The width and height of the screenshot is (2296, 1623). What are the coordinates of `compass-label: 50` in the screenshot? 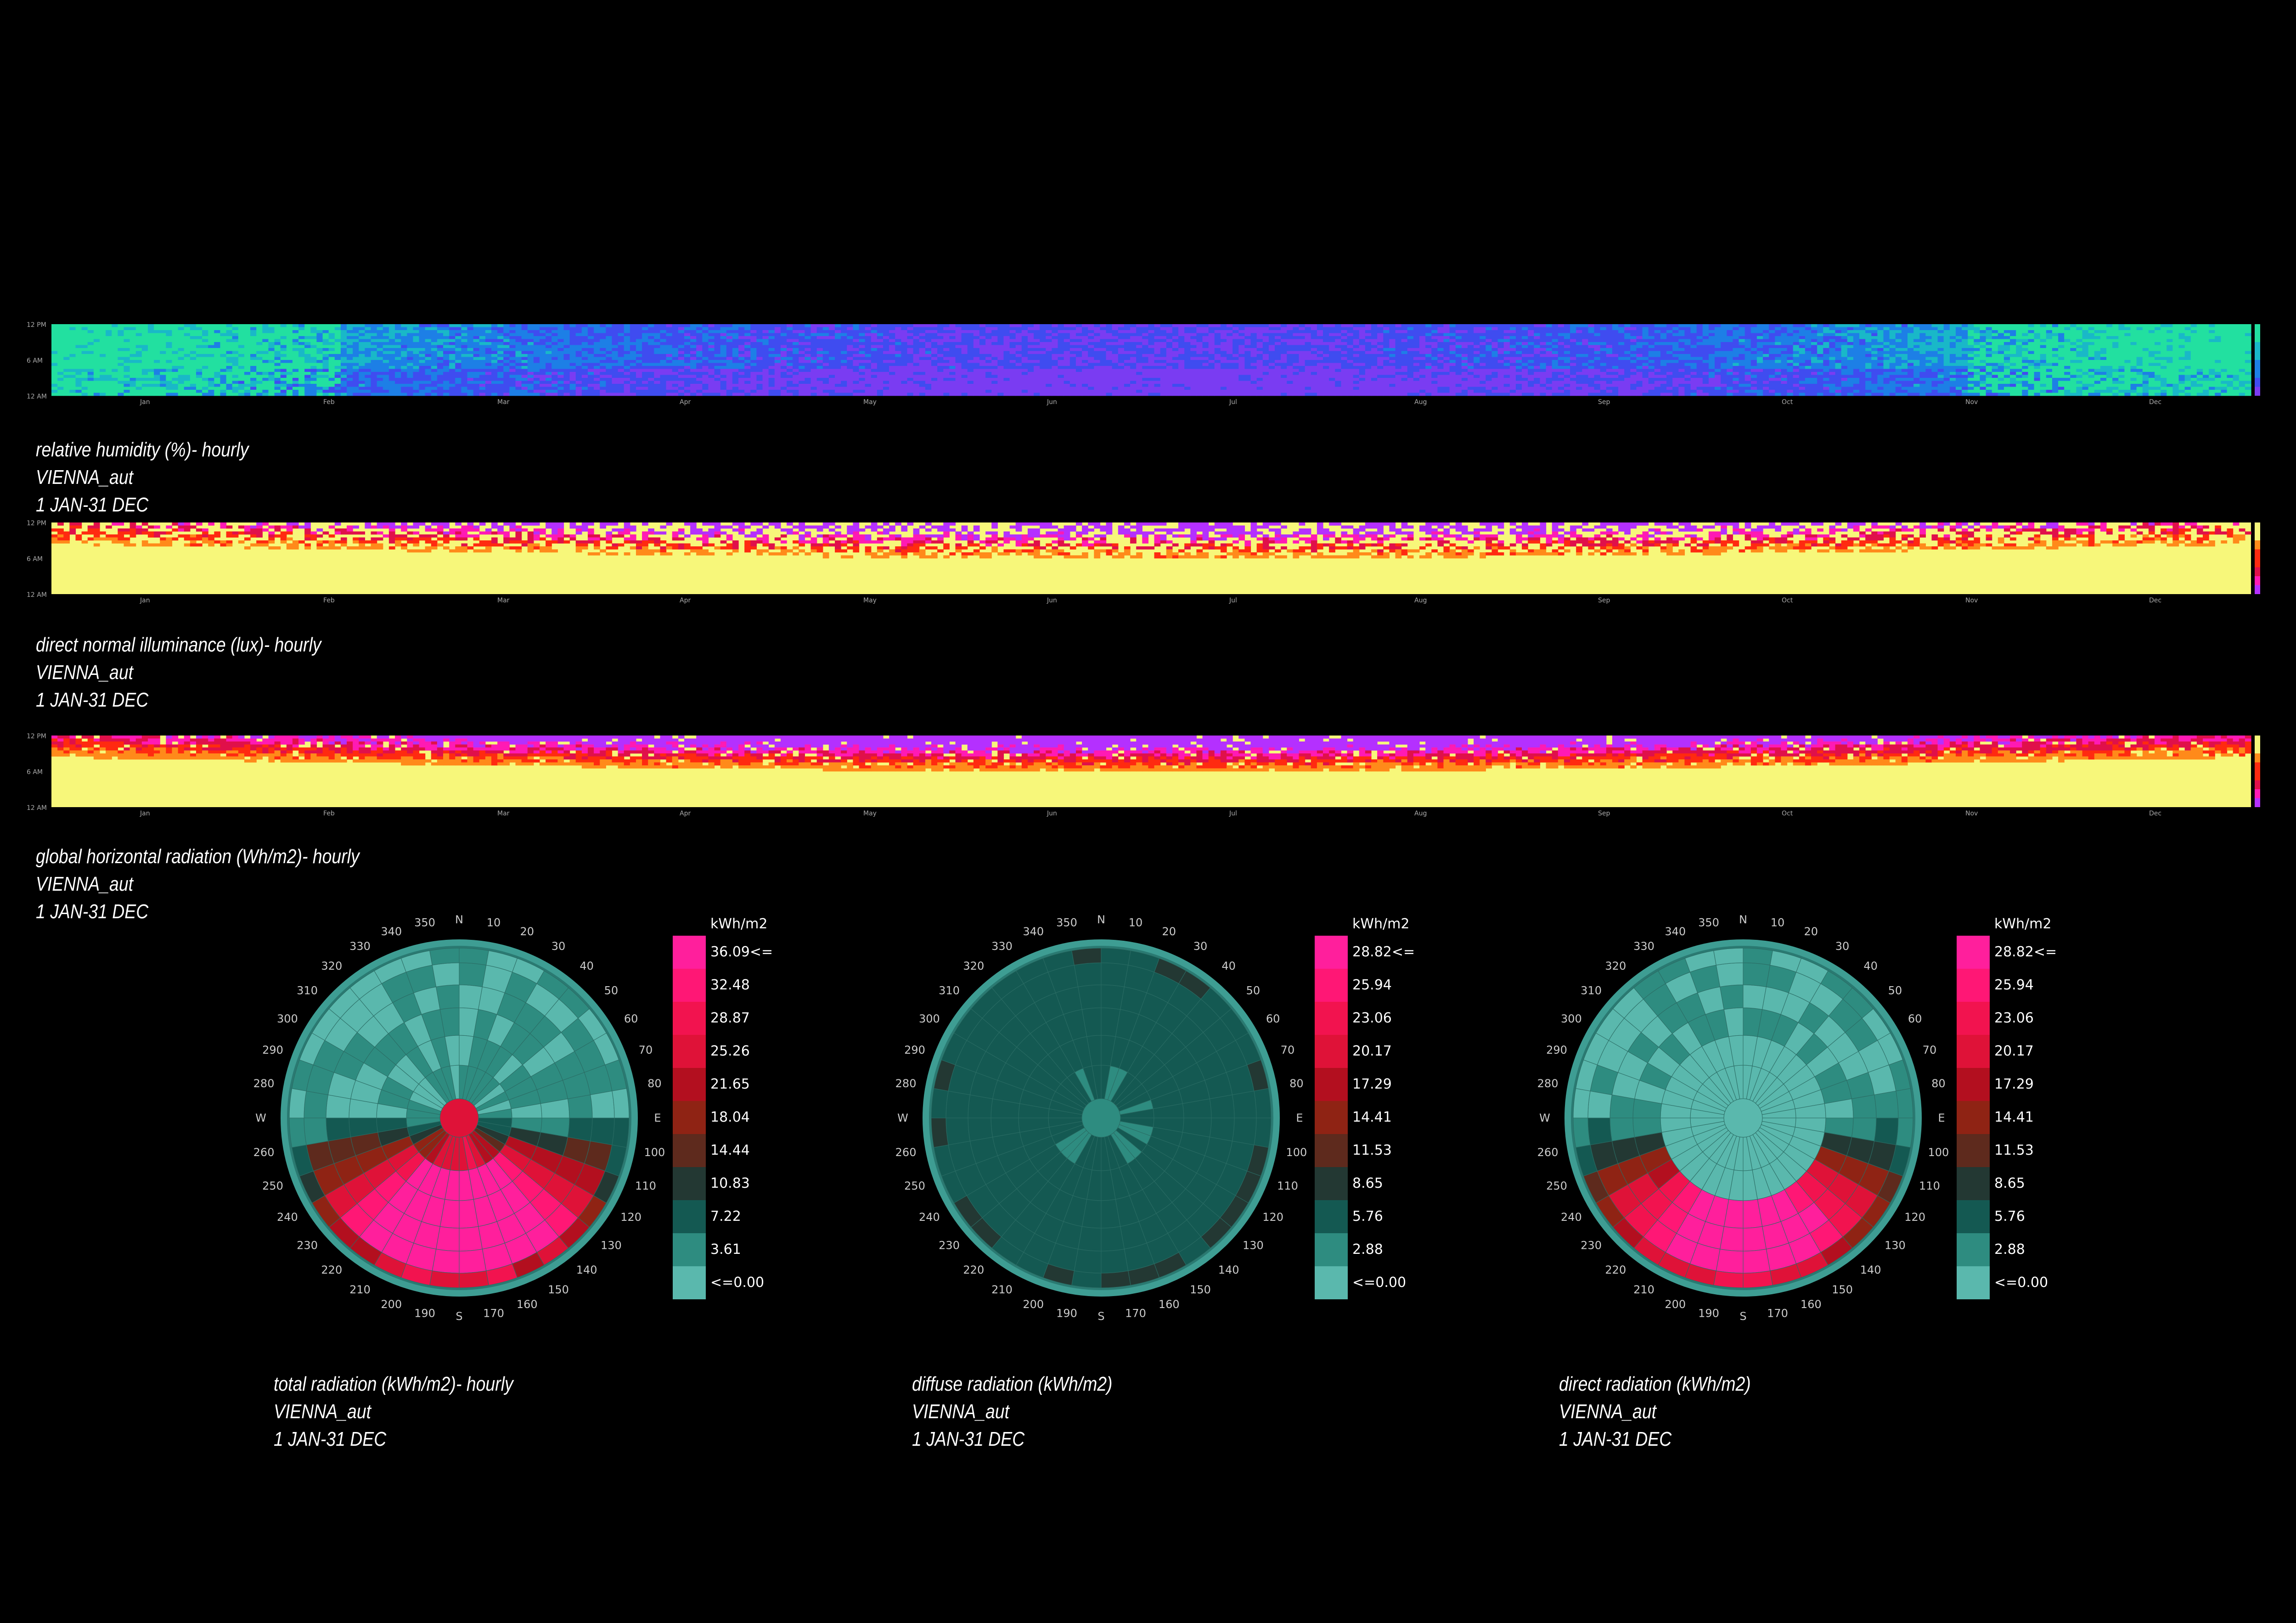 It's located at (611, 990).